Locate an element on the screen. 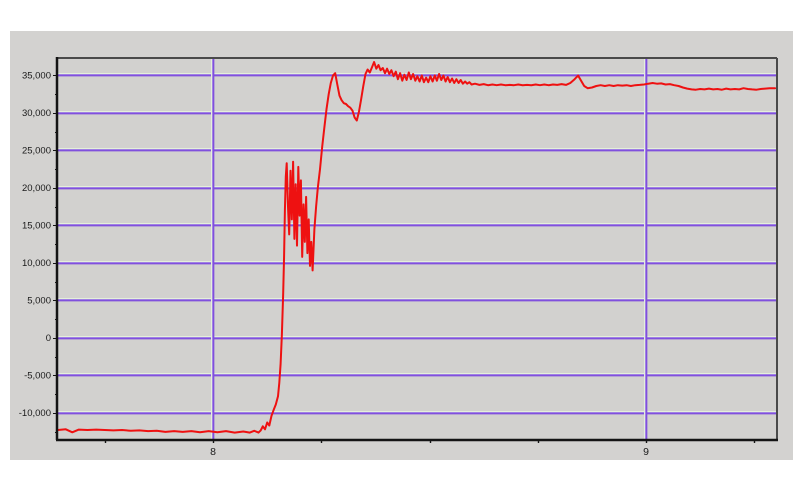 Image resolution: width=800 pixels, height=500 pixels. y-tick-label: 30,000 is located at coordinates (36, 113).